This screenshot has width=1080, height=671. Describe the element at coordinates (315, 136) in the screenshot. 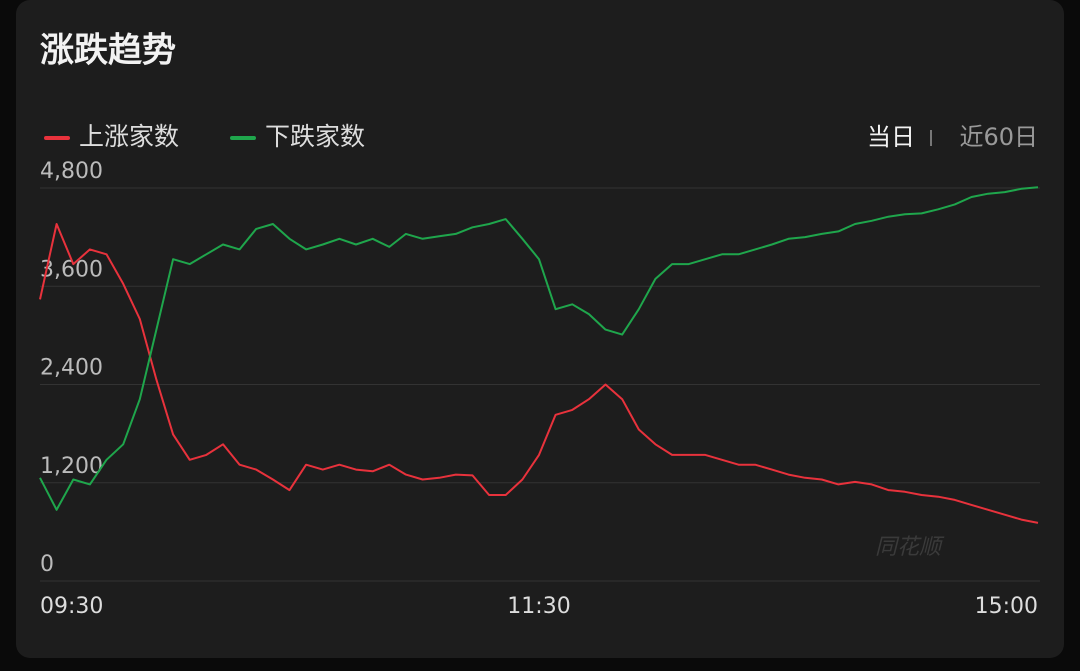

I see `legend-label: 下跌家数` at that location.